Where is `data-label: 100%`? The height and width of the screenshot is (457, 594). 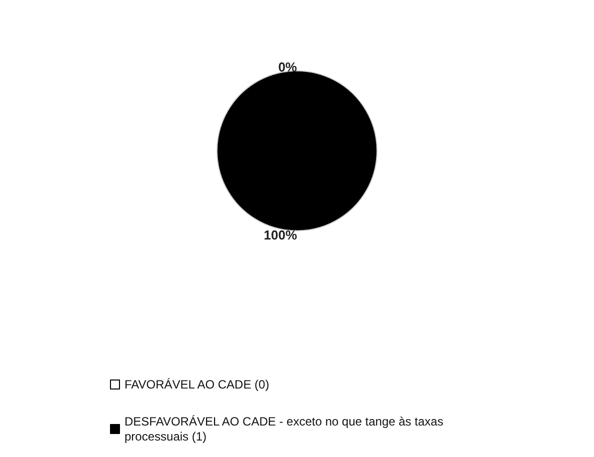 data-label: 100% is located at coordinates (281, 234).